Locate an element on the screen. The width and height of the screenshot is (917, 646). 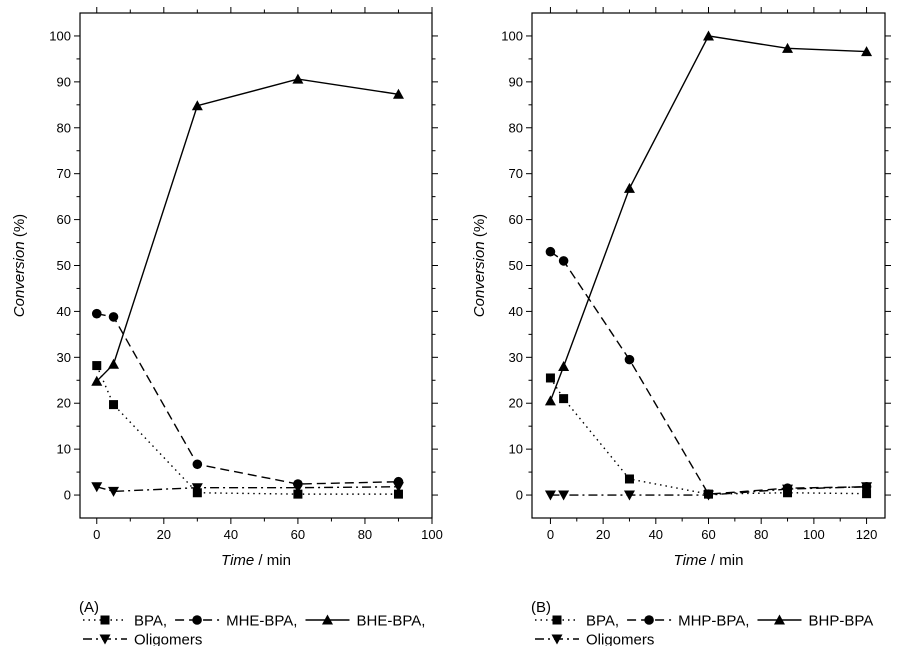
panel-label: (A) is located at coordinates (89, 607).